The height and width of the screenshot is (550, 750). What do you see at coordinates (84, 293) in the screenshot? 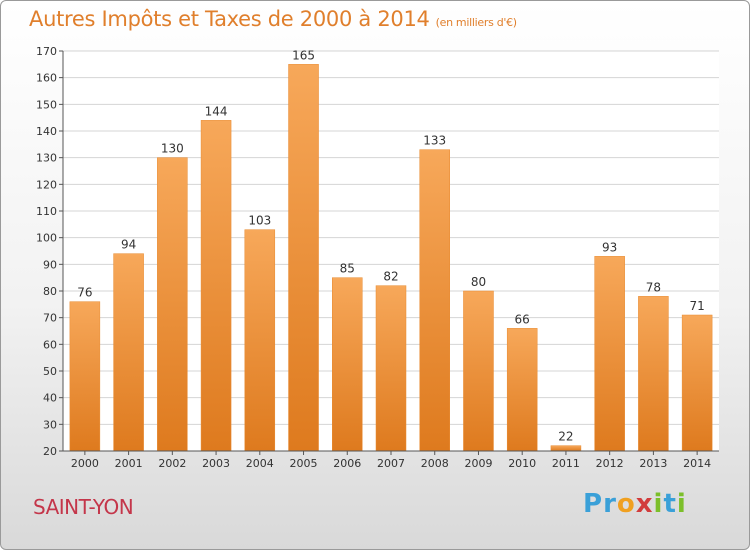
I see `data-label: 76` at bounding box center [84, 293].